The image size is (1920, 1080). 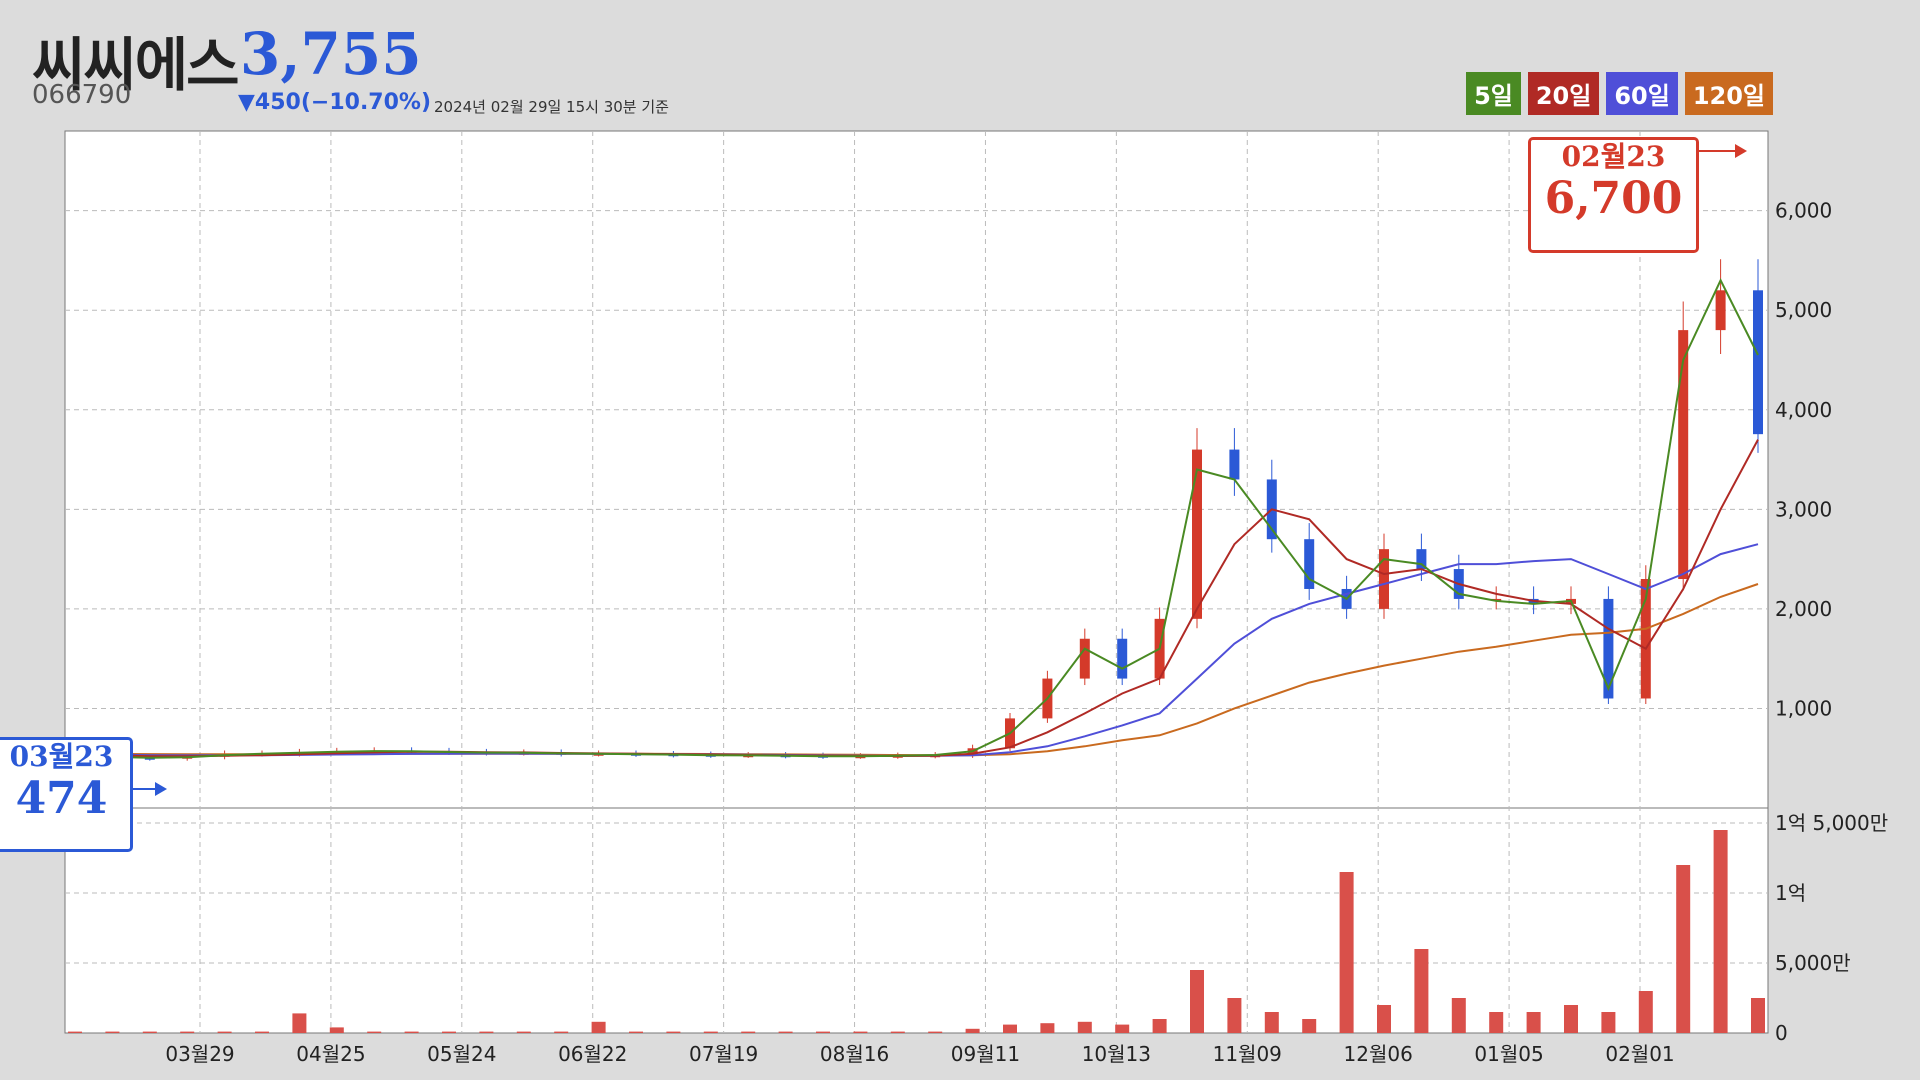 I want to click on x-tick-label: 04월25, so click(x=330, y=1054).